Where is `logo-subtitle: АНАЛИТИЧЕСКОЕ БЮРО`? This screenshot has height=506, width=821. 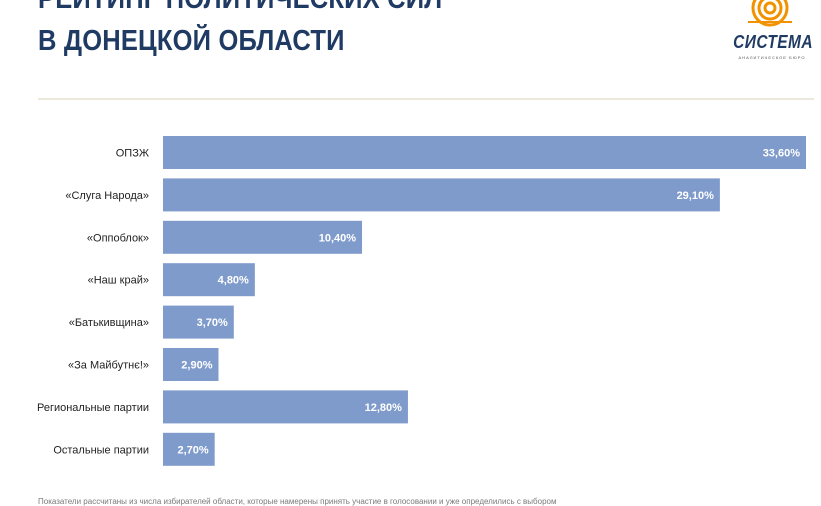
logo-subtitle: АНАЛИТИЧЕСКОЕ БЮРО is located at coordinates (772, 57).